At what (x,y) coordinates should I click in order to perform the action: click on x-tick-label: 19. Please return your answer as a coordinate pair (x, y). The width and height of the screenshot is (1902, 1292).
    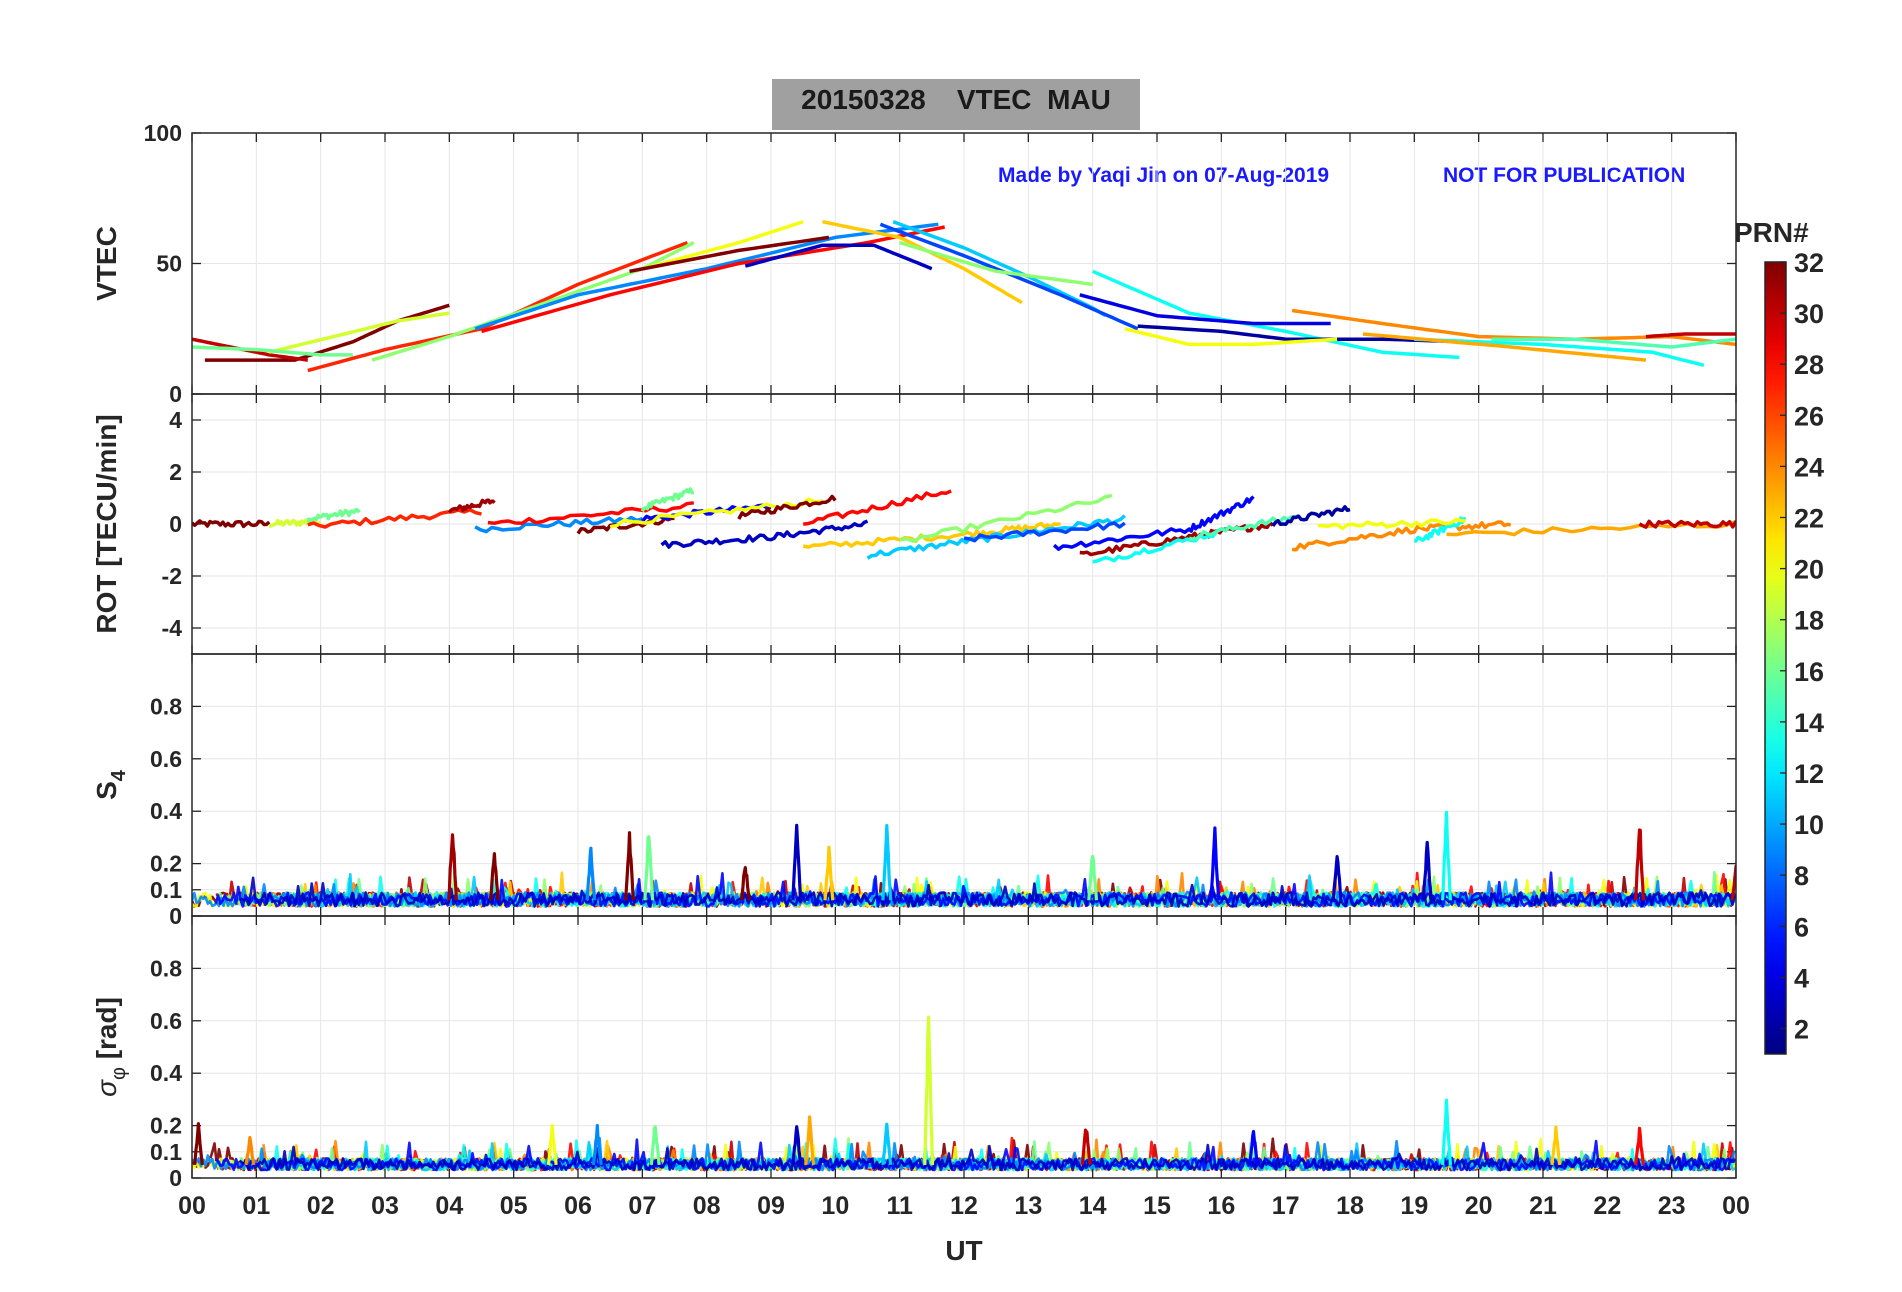
    Looking at the image, I should click on (1414, 1206).